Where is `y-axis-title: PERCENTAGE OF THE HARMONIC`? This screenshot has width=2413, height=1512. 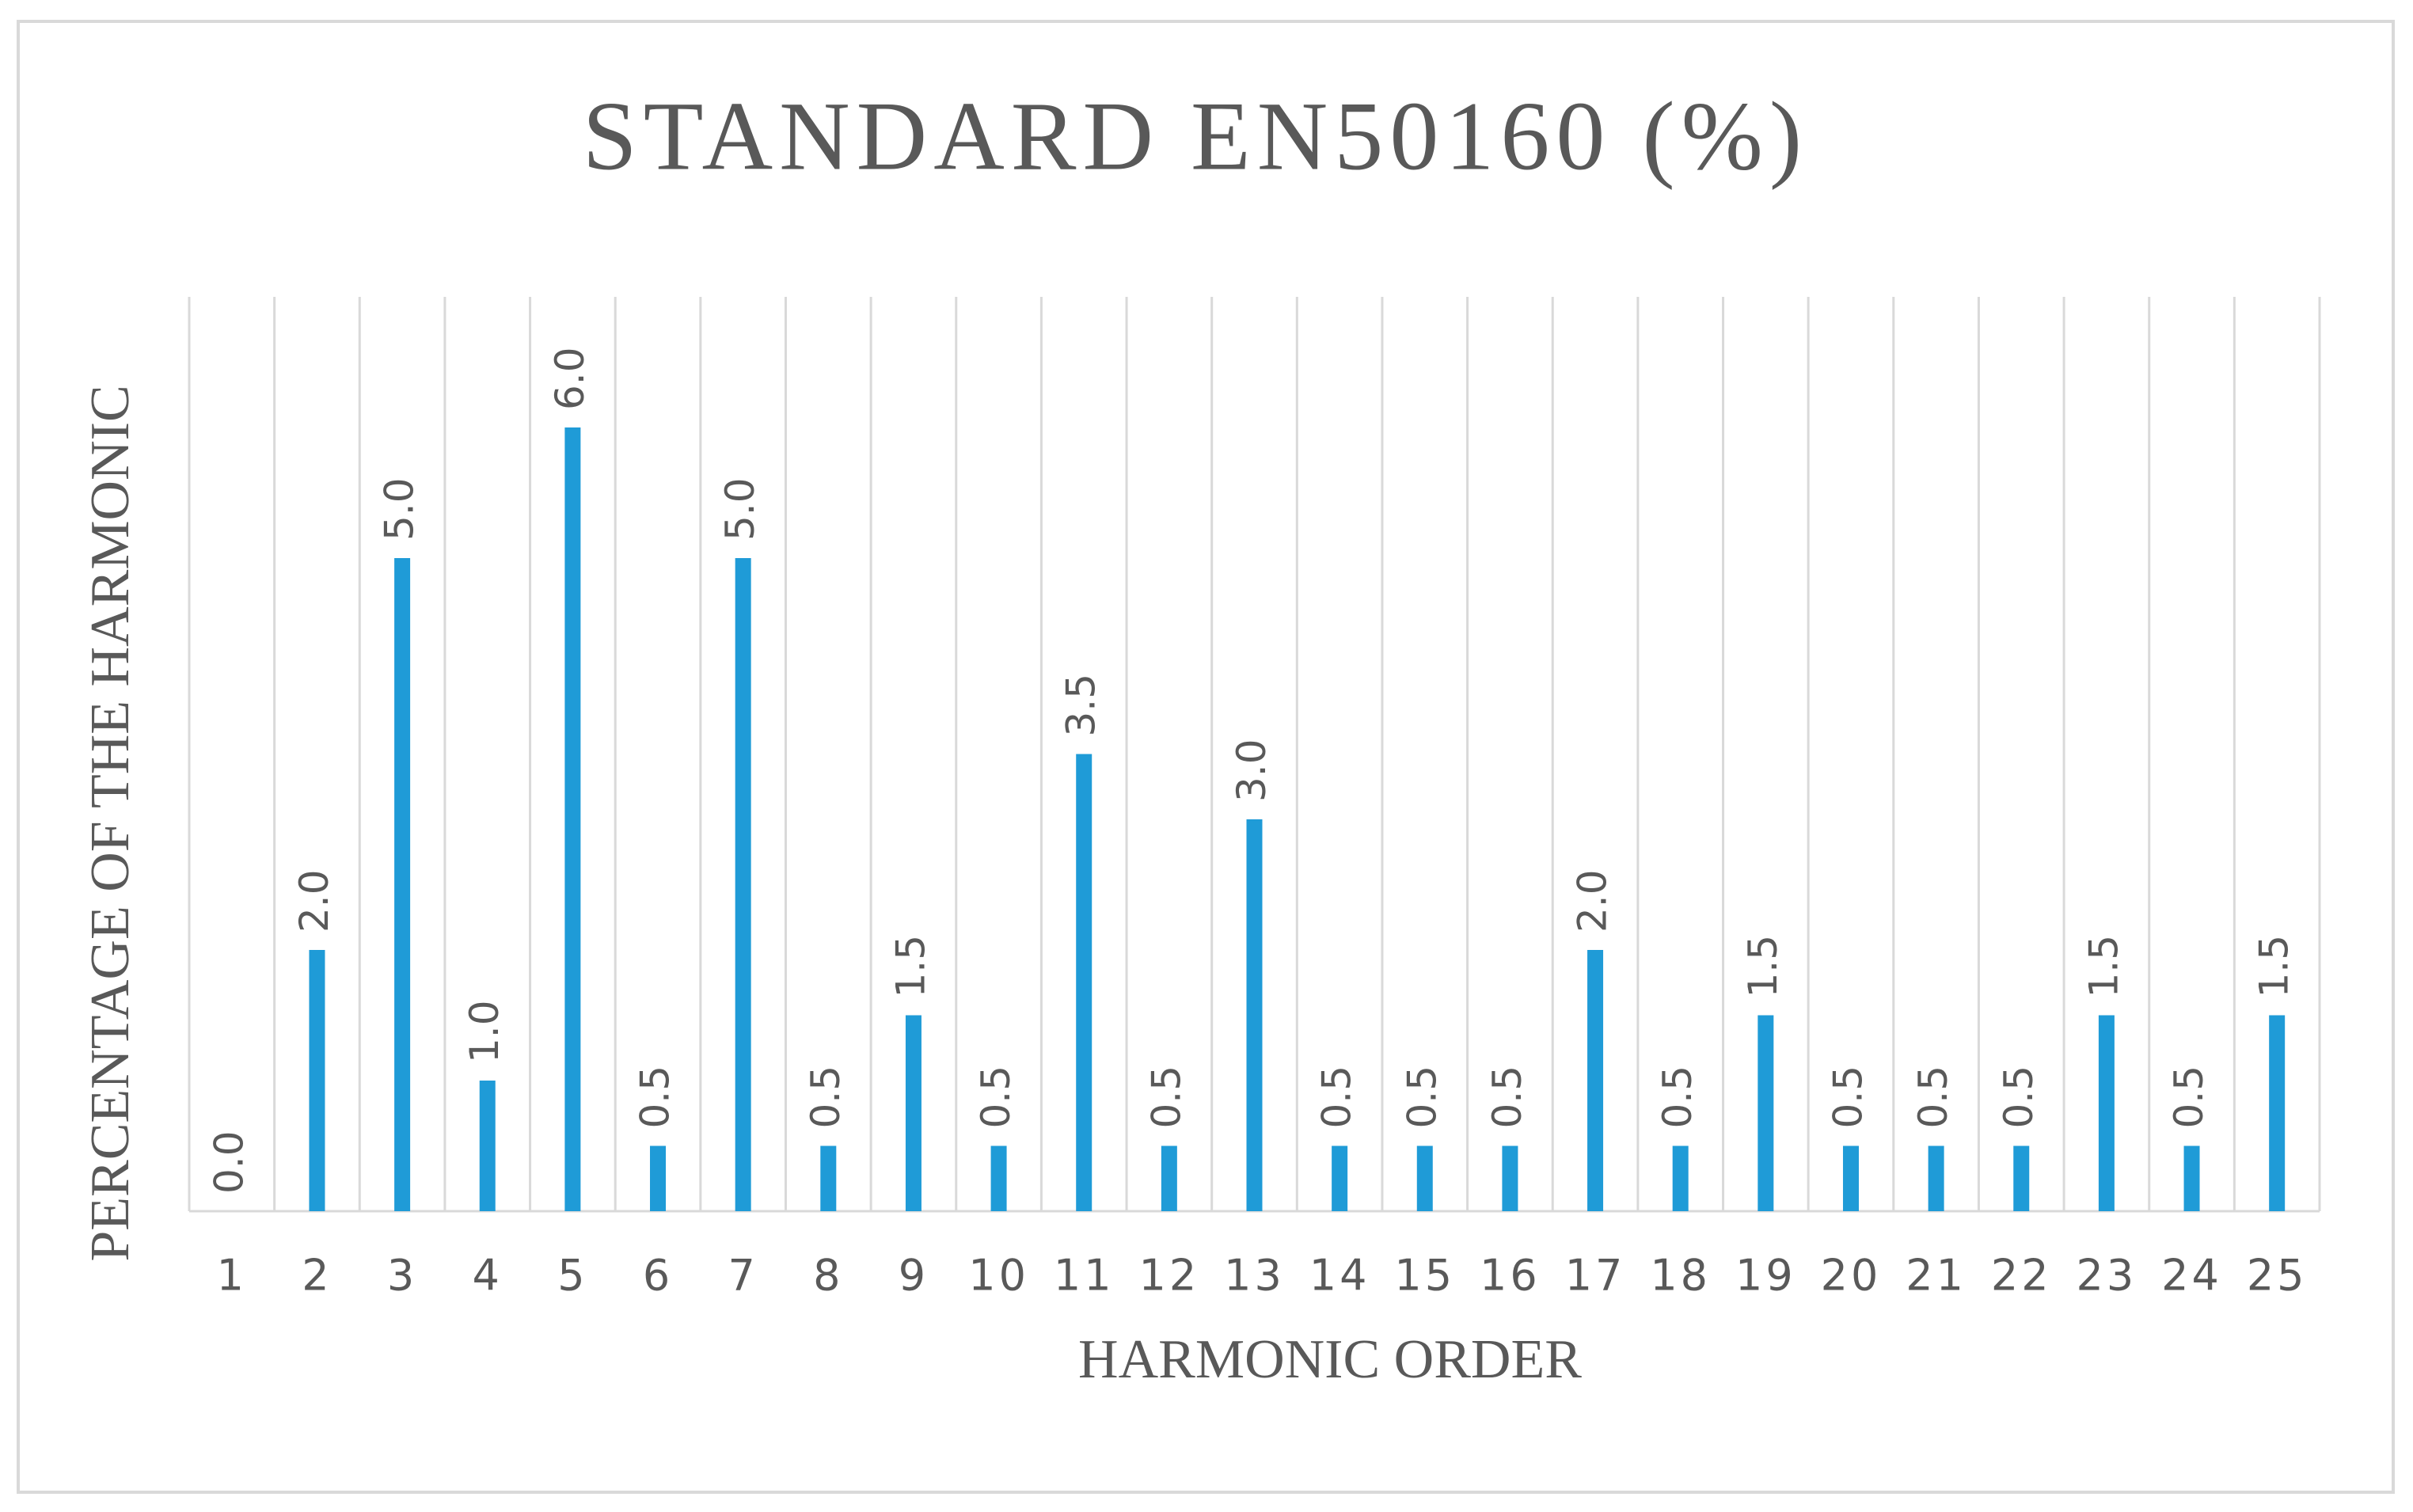 y-axis-title: PERCENTAGE OF THE HARMONIC is located at coordinates (110, 823).